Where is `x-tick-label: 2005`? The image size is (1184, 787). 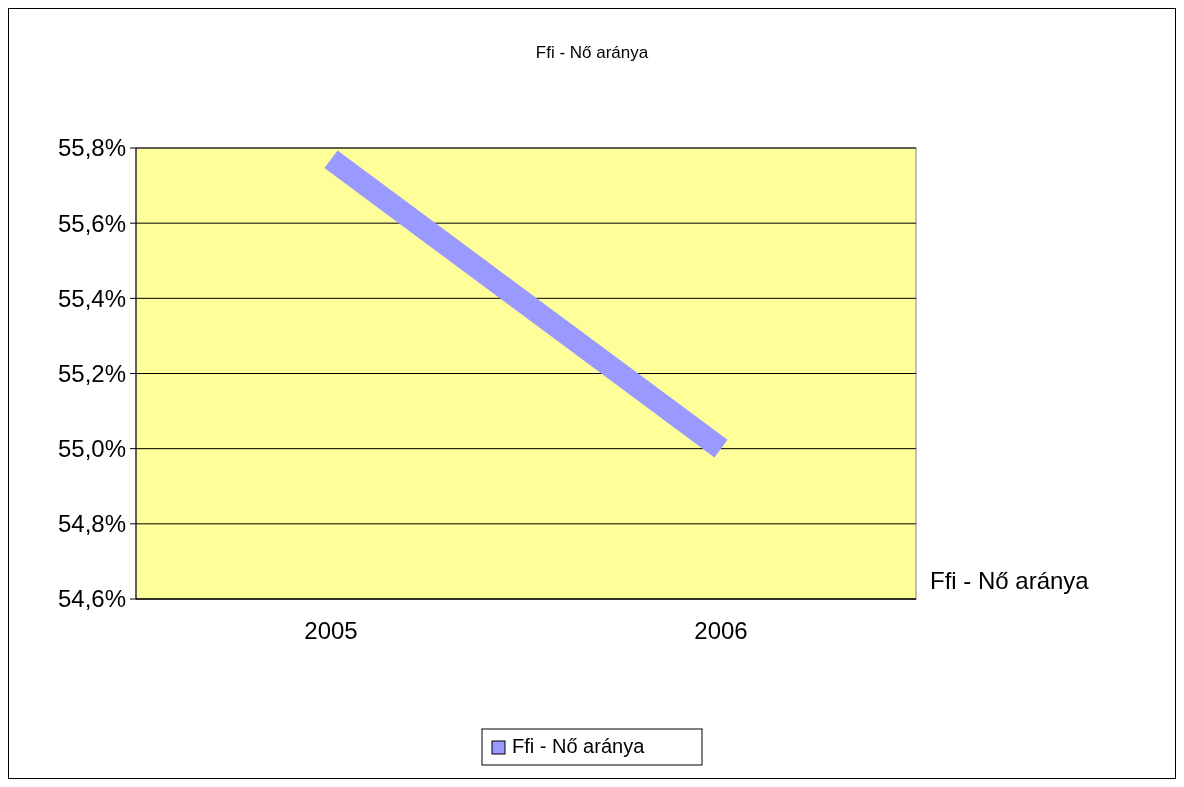
x-tick-label: 2005 is located at coordinates (331, 630).